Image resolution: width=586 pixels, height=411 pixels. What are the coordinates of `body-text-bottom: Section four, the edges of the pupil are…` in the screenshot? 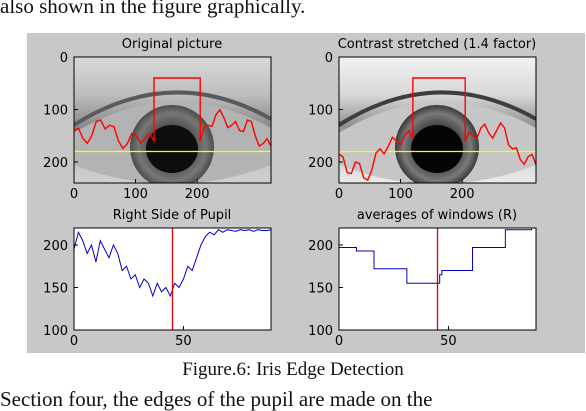 It's located at (216, 399).